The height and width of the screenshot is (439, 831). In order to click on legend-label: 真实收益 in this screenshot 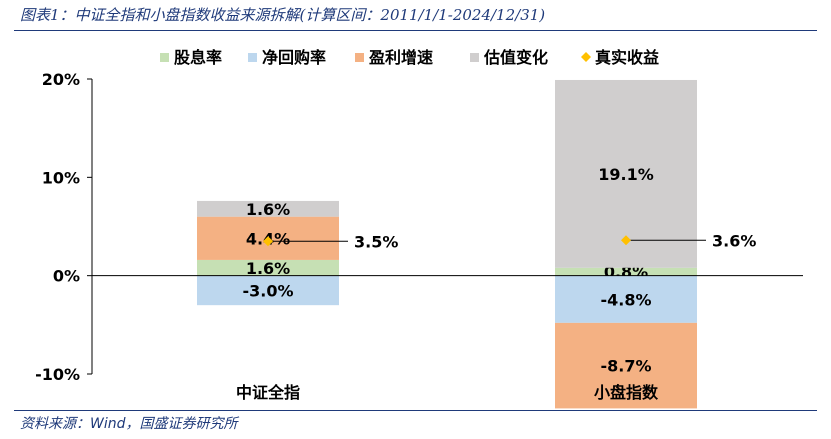, I will do `click(627, 57)`.